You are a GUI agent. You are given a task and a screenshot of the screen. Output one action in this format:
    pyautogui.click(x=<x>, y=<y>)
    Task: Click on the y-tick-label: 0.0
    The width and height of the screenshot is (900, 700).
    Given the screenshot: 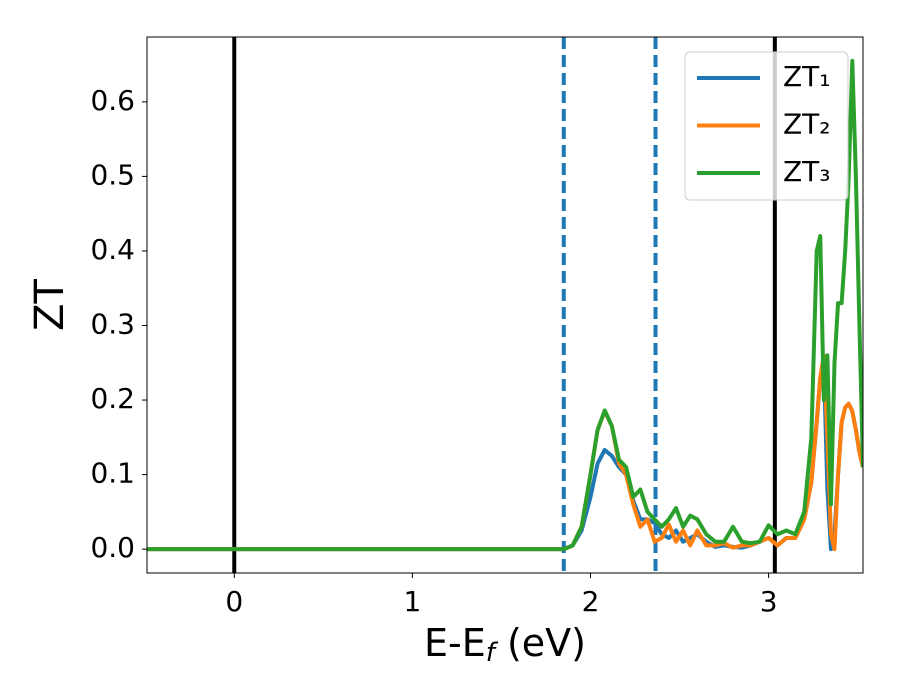 What is the action you would take?
    pyautogui.click(x=112, y=547)
    